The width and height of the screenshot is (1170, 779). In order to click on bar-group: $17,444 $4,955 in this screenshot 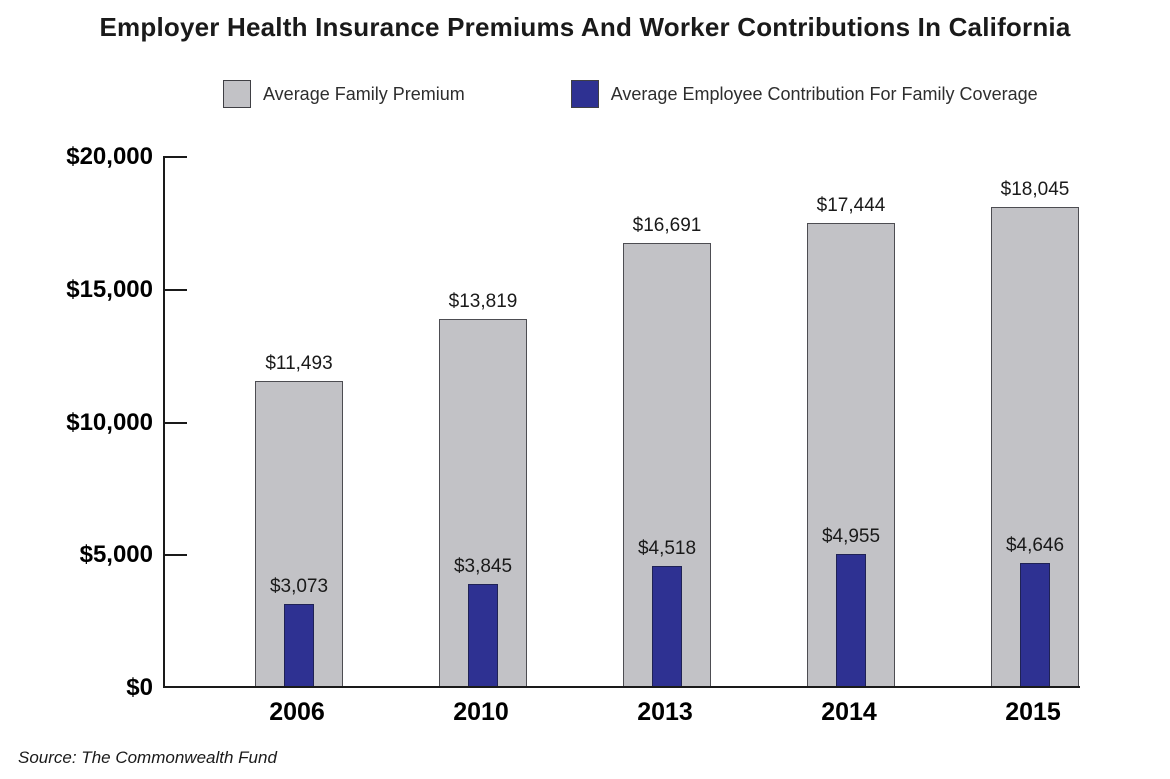, I will do `click(851, 421)`.